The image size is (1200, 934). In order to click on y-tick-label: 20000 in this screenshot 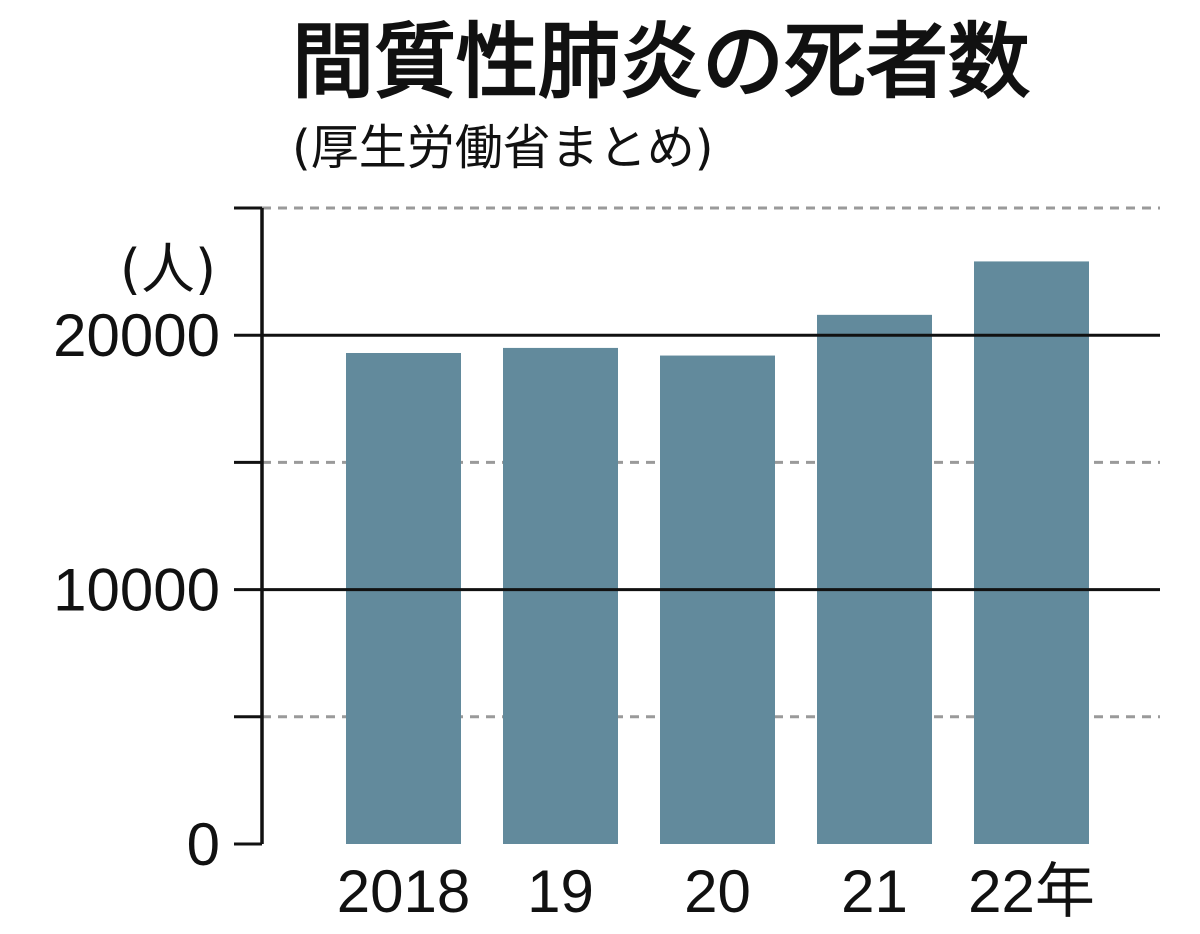, I will do `click(136, 335)`.